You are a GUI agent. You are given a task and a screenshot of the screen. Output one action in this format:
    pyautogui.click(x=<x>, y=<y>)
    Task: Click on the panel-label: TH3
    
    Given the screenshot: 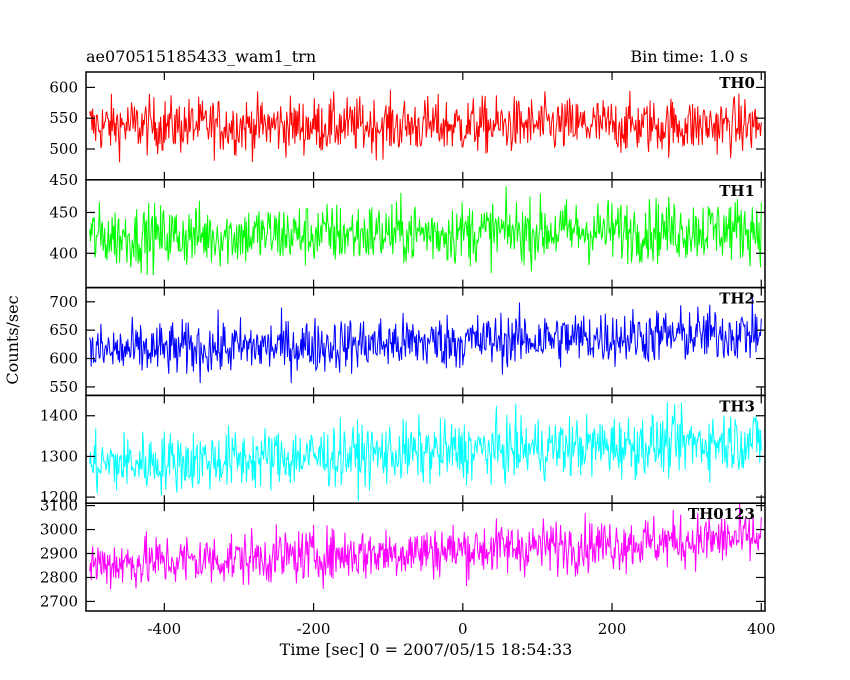 What is the action you would take?
    pyautogui.click(x=737, y=406)
    